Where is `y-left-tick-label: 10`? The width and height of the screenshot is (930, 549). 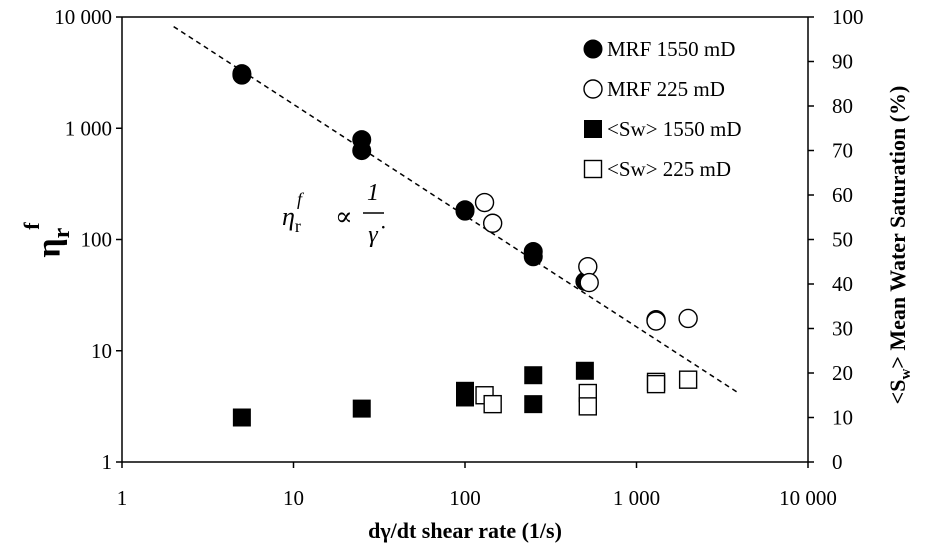 y-left-tick-label: 10 is located at coordinates (101, 351).